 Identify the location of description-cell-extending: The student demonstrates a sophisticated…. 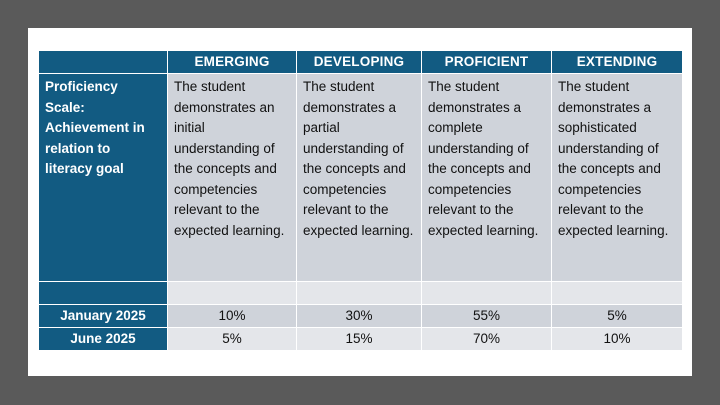
(617, 177).